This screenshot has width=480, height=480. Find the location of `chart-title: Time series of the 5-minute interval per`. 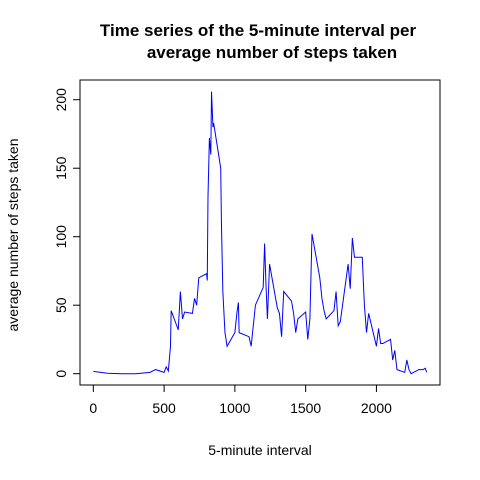

chart-title: Time series of the 5-minute interval per is located at coordinates (258, 30).